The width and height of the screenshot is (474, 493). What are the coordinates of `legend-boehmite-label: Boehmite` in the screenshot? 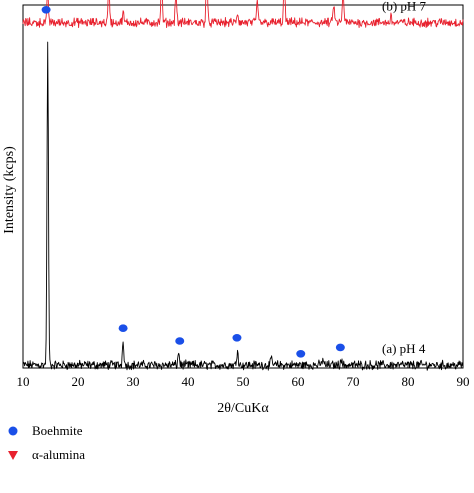 It's located at (57, 430).